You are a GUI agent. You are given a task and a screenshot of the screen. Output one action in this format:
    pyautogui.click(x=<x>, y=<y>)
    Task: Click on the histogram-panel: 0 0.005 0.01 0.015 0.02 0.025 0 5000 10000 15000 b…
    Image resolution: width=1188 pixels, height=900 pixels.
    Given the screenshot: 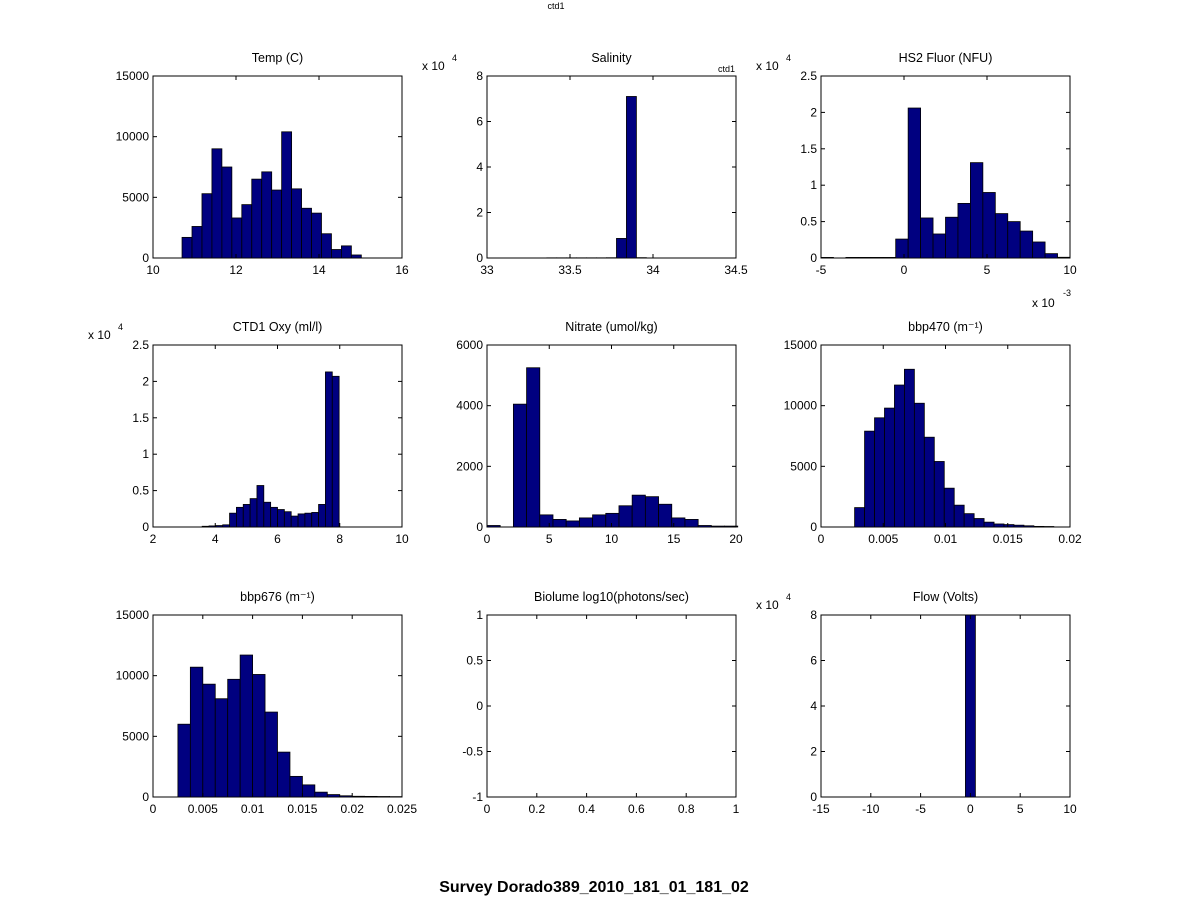 What is the action you would take?
    pyautogui.click(x=267, y=703)
    